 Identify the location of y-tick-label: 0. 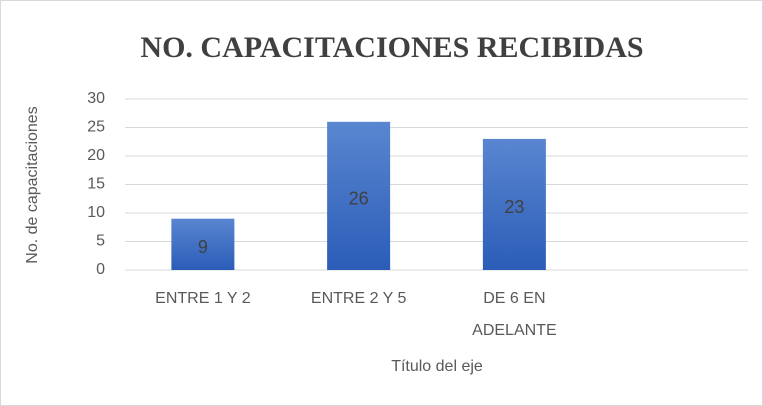
(100, 269).